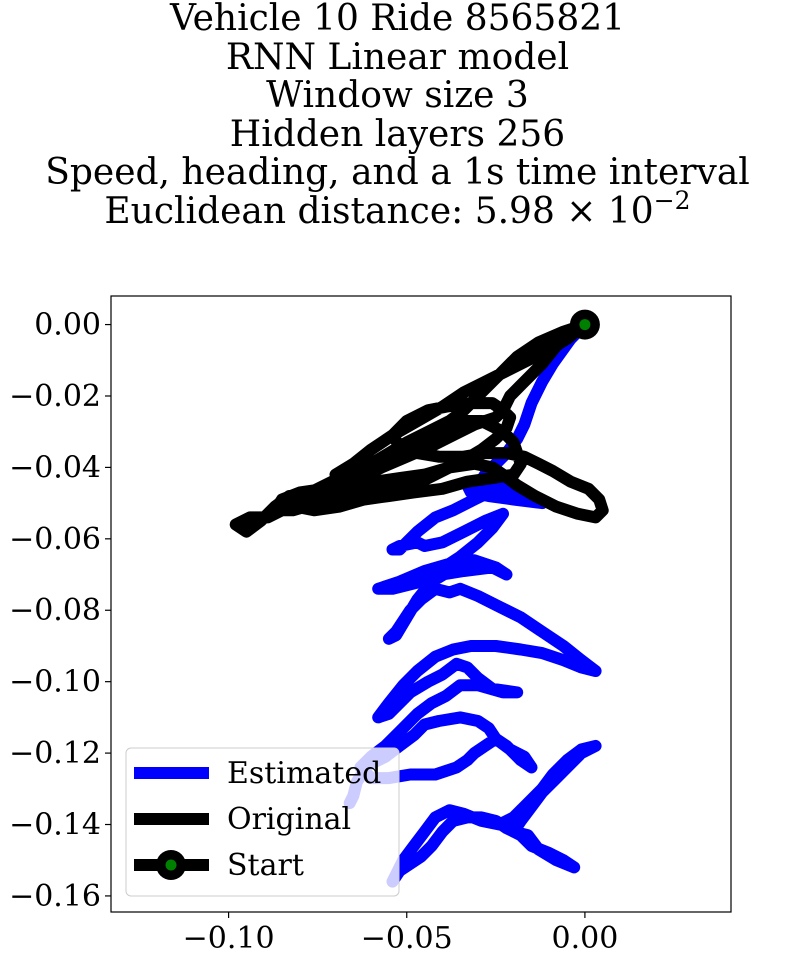 The image size is (795, 958). I want to click on series-line-original, so click(419, 428).